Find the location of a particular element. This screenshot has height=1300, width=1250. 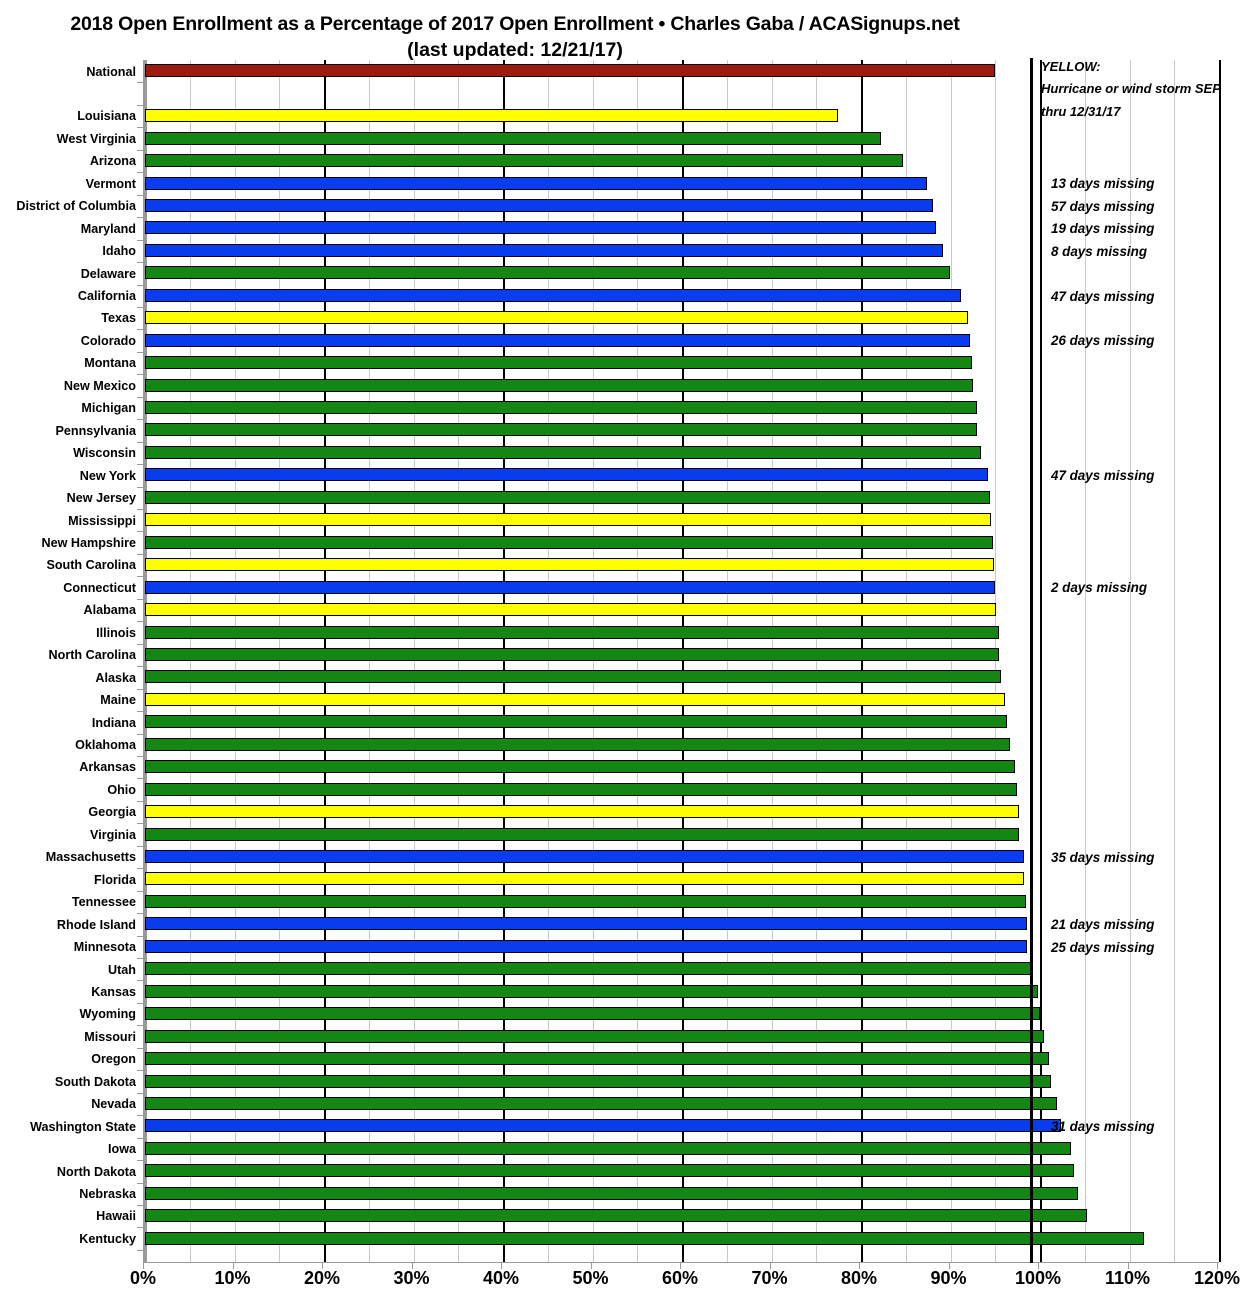

bar-oregon is located at coordinates (597, 1059).